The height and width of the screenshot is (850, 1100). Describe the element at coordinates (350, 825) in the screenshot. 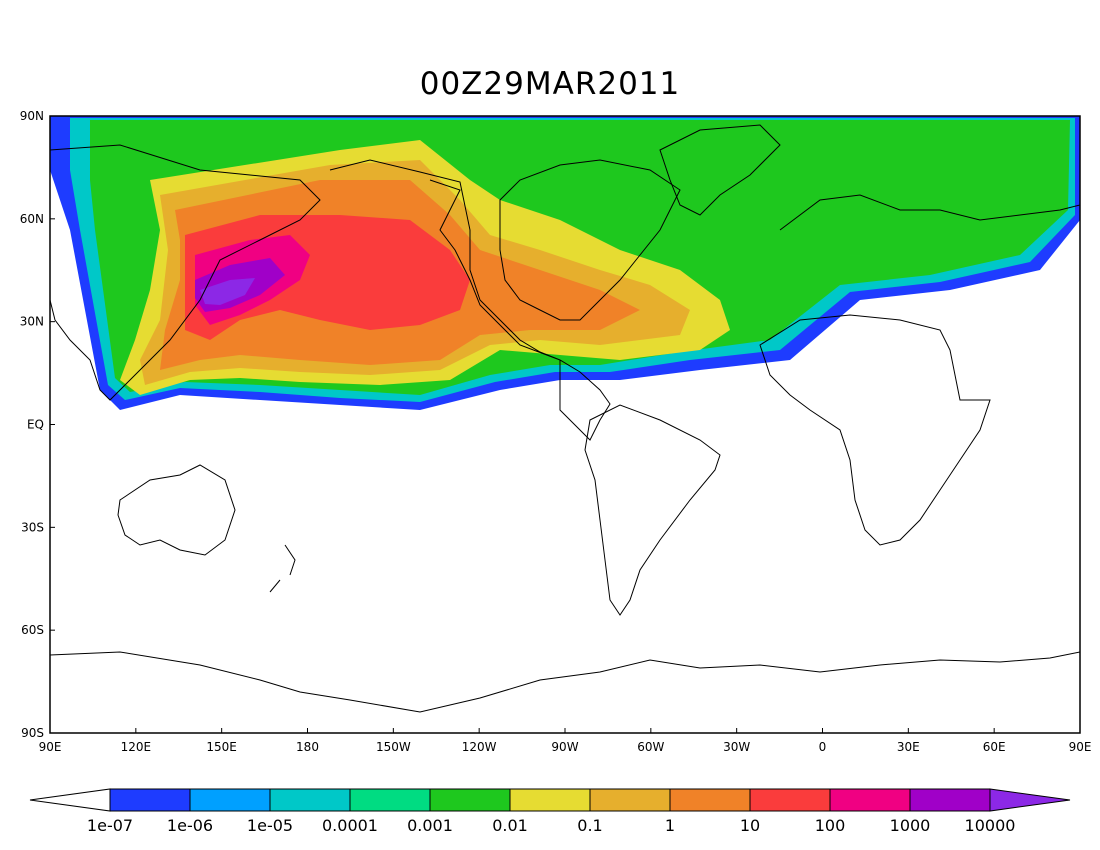

I see `colorbar-label: 0.0001` at that location.